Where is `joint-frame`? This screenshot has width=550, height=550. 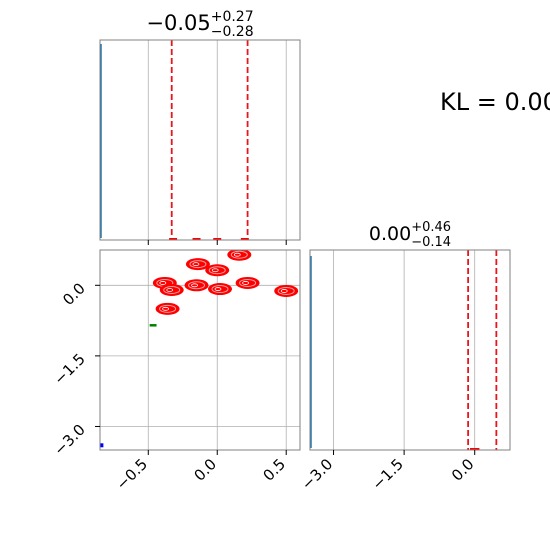
joint-frame is located at coordinates (200, 350).